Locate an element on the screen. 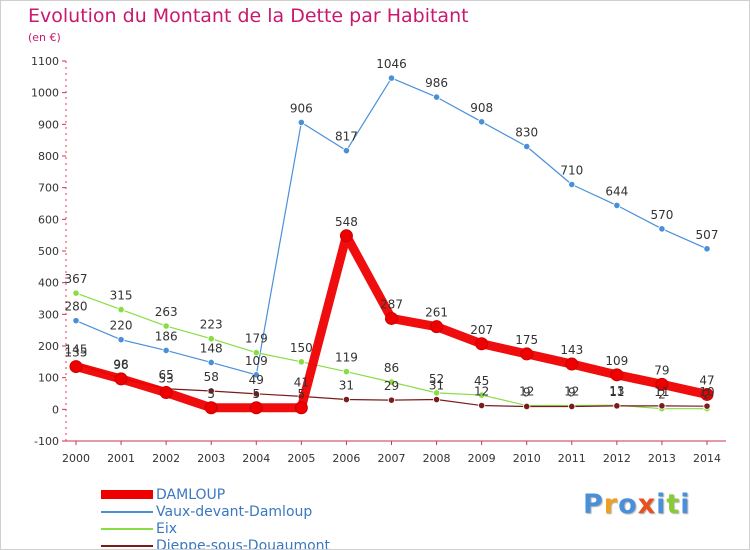 This screenshot has height=550, width=750. data-label: 507 is located at coordinates (707, 235).